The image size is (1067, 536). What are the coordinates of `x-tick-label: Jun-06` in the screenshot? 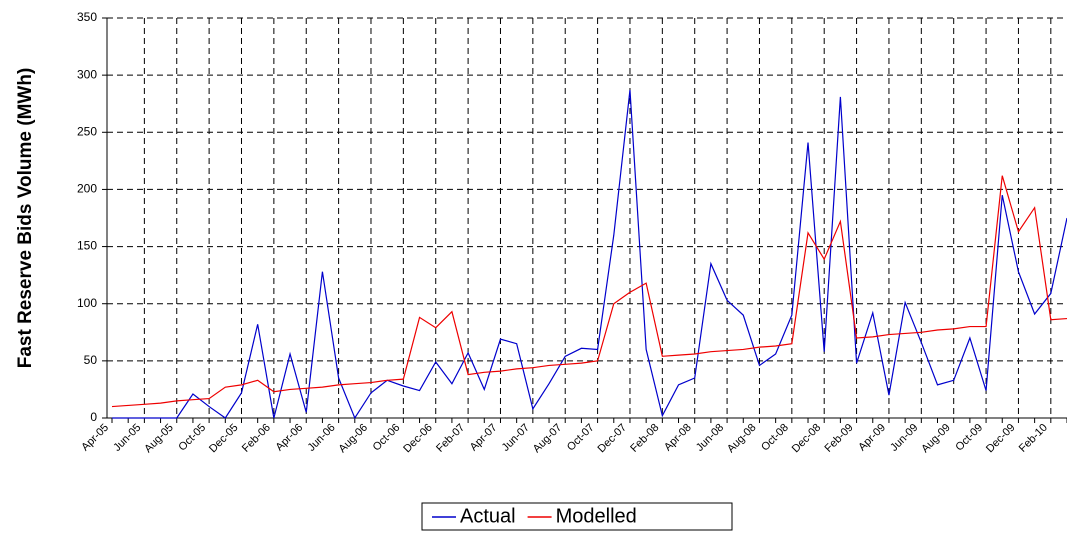 It's located at (321, 438).